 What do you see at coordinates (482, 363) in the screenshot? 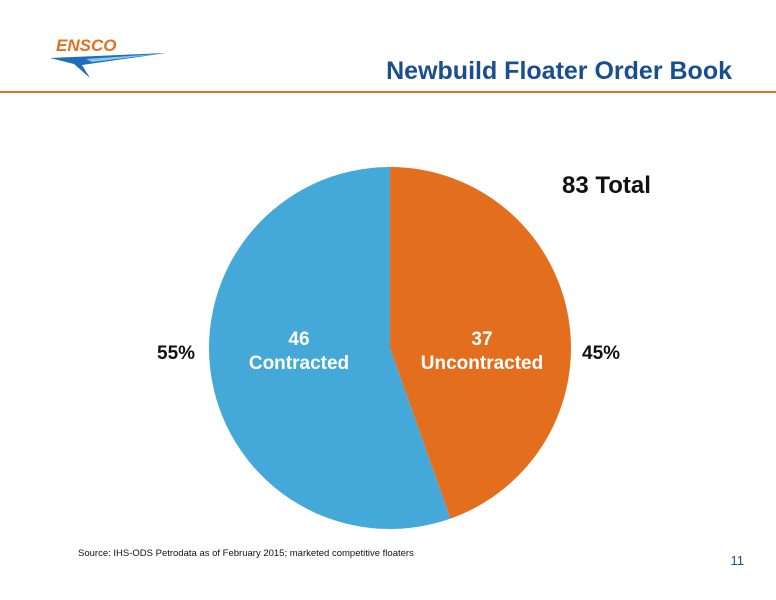
I see `uncontracted-label: Uncontracted` at bounding box center [482, 363].